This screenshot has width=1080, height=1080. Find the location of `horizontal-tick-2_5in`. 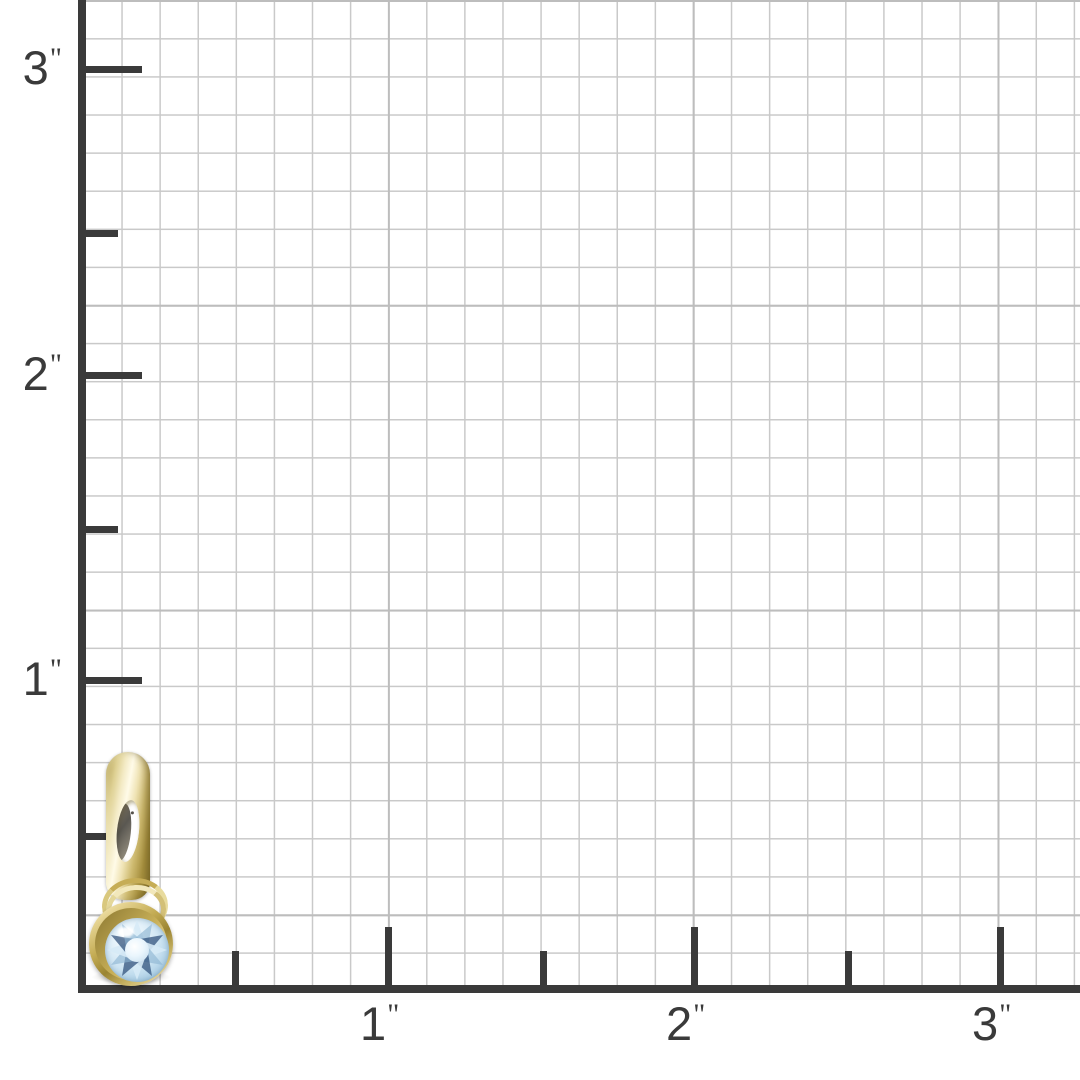

horizontal-tick-2_5in is located at coordinates (848, 968).